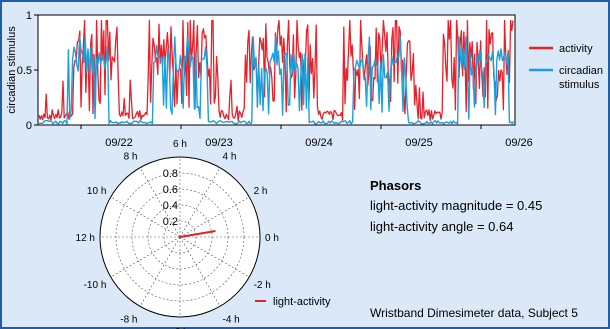  Describe the element at coordinates (170, 190) in the screenshot. I see `polar-radial-label: 0.6` at that location.